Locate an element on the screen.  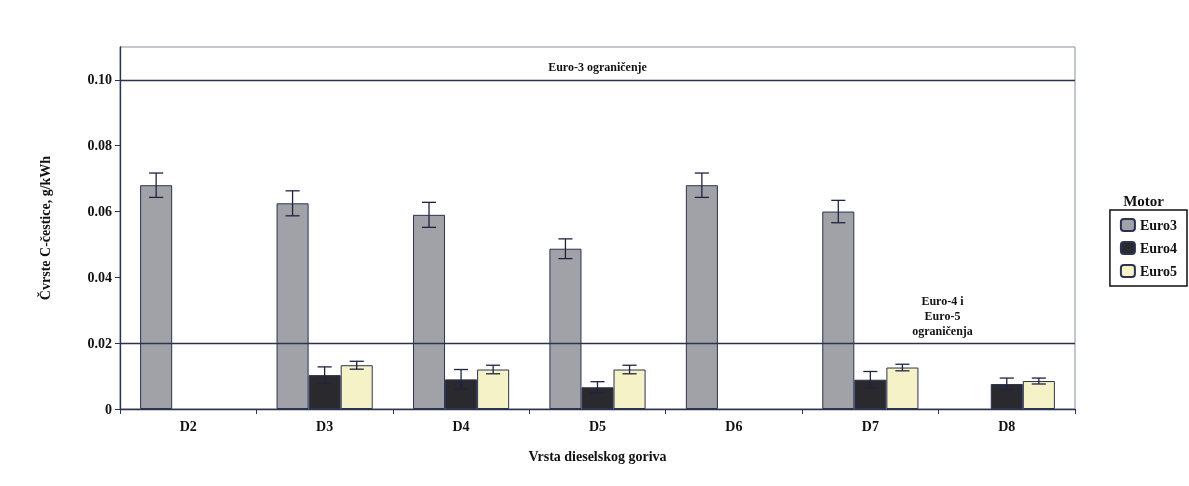
y-axis-title: Čvrste C-čestice, g/kWh is located at coordinates (44, 228).